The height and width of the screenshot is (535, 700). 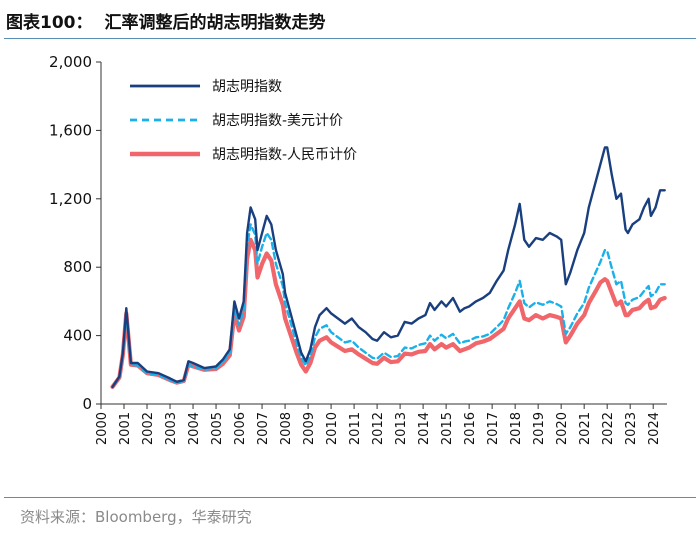 I want to click on x-tick-label: 2004, so click(x=194, y=428).